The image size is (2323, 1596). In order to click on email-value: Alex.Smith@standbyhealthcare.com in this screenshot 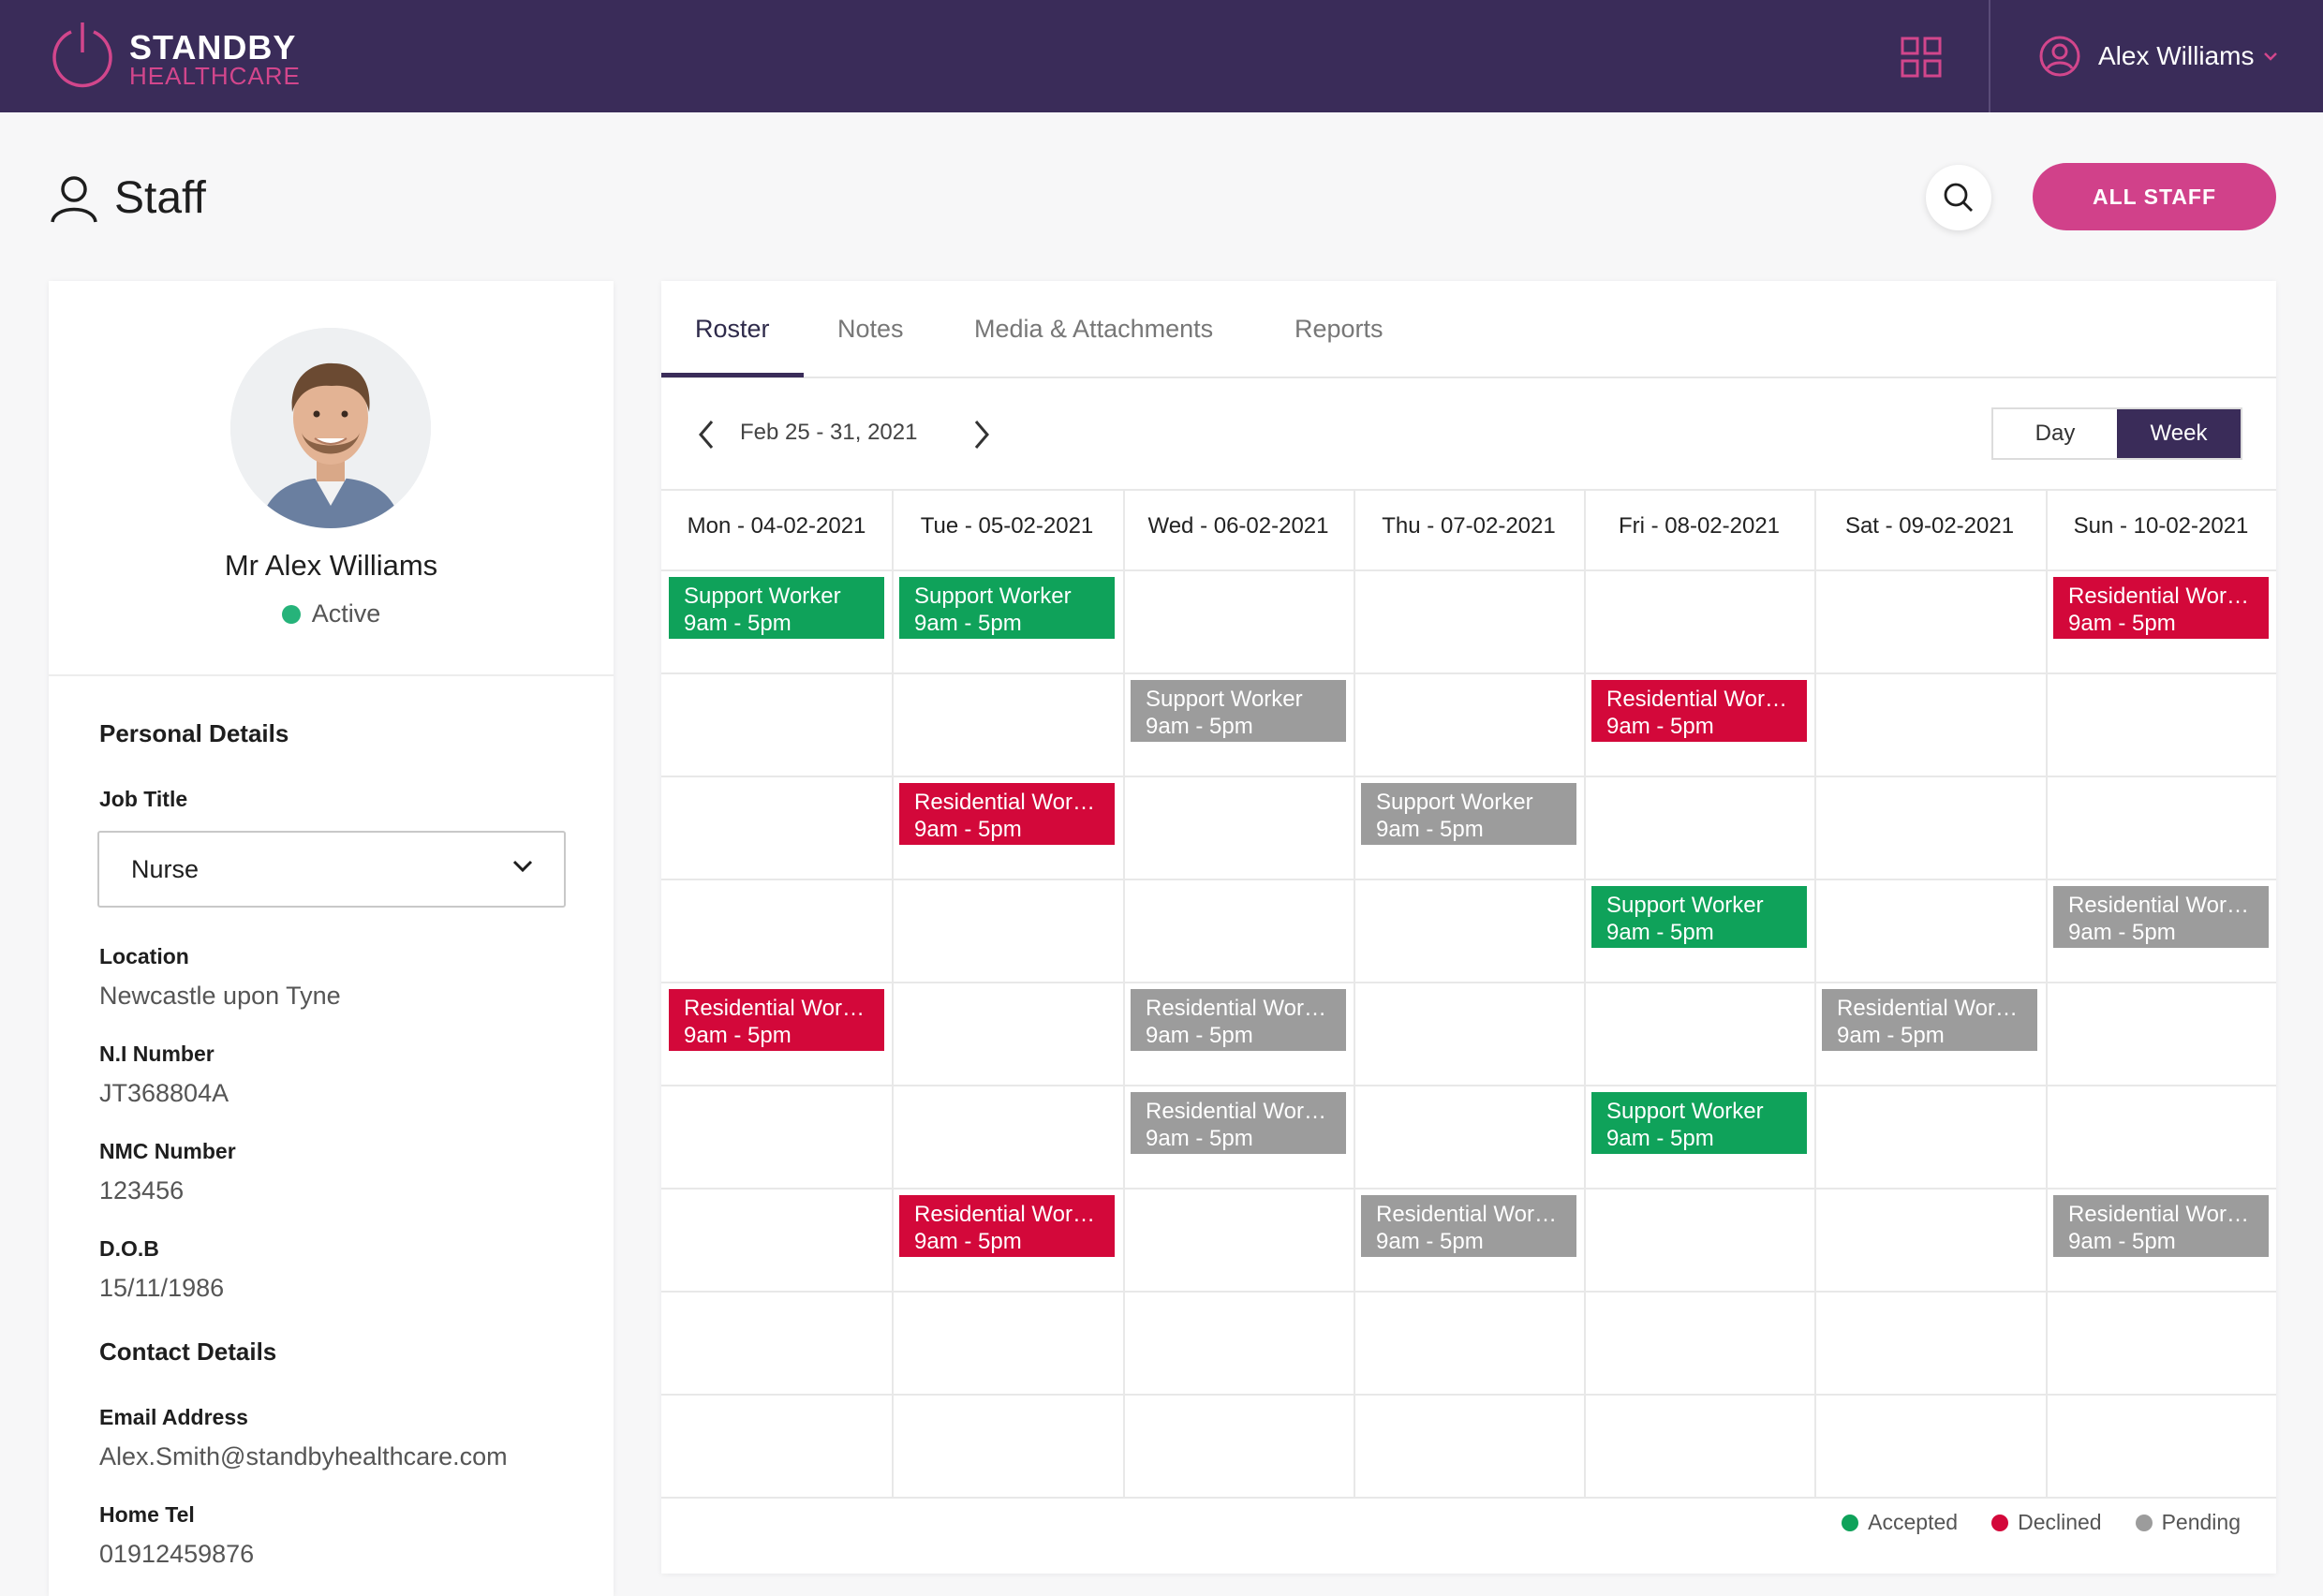, I will do `click(303, 1456)`.